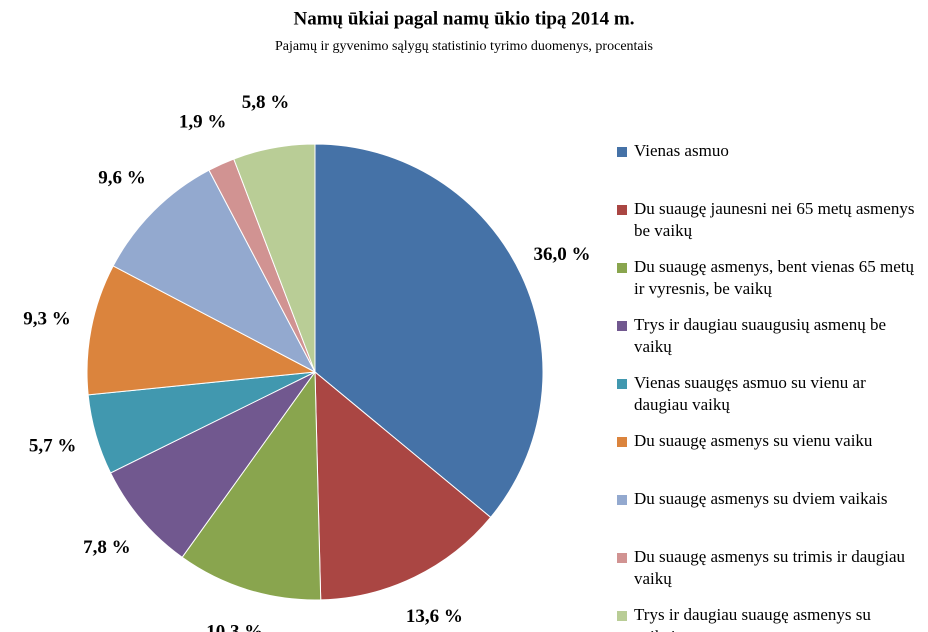 Image resolution: width=928 pixels, height=632 pixels. Describe the element at coordinates (107, 547) in the screenshot. I see `data-label: 7,8 %` at that location.